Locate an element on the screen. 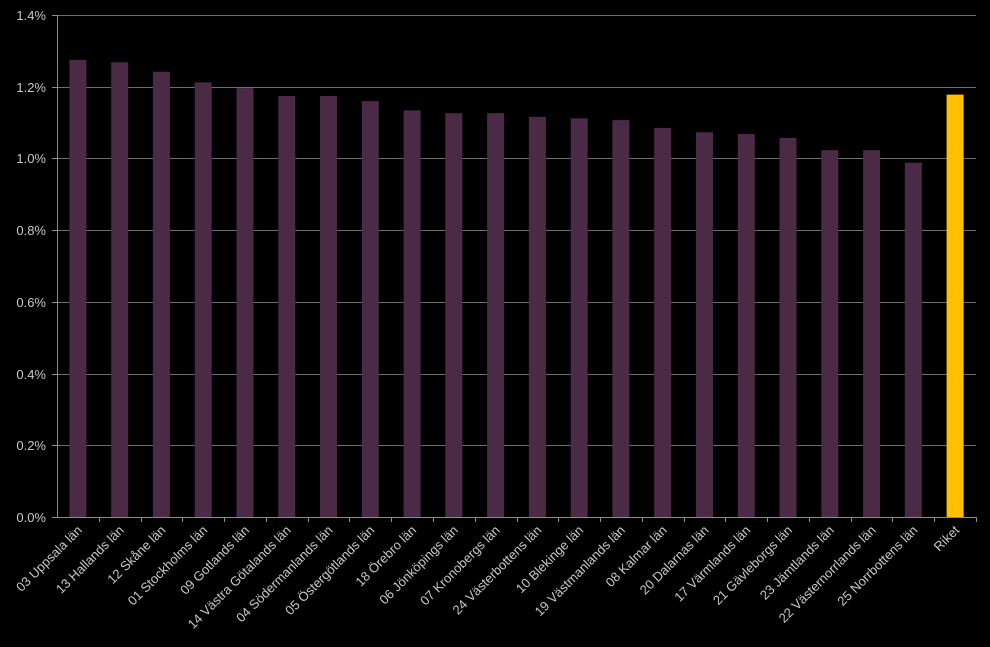 The width and height of the screenshot is (990, 647). y-tick-label: 0.2% is located at coordinates (31, 445).